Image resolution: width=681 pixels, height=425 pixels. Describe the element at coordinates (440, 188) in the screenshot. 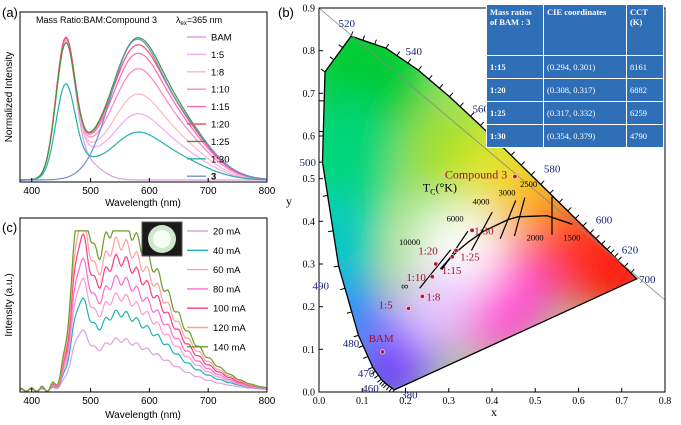

I see `cct-title: TC(°K)` at that location.